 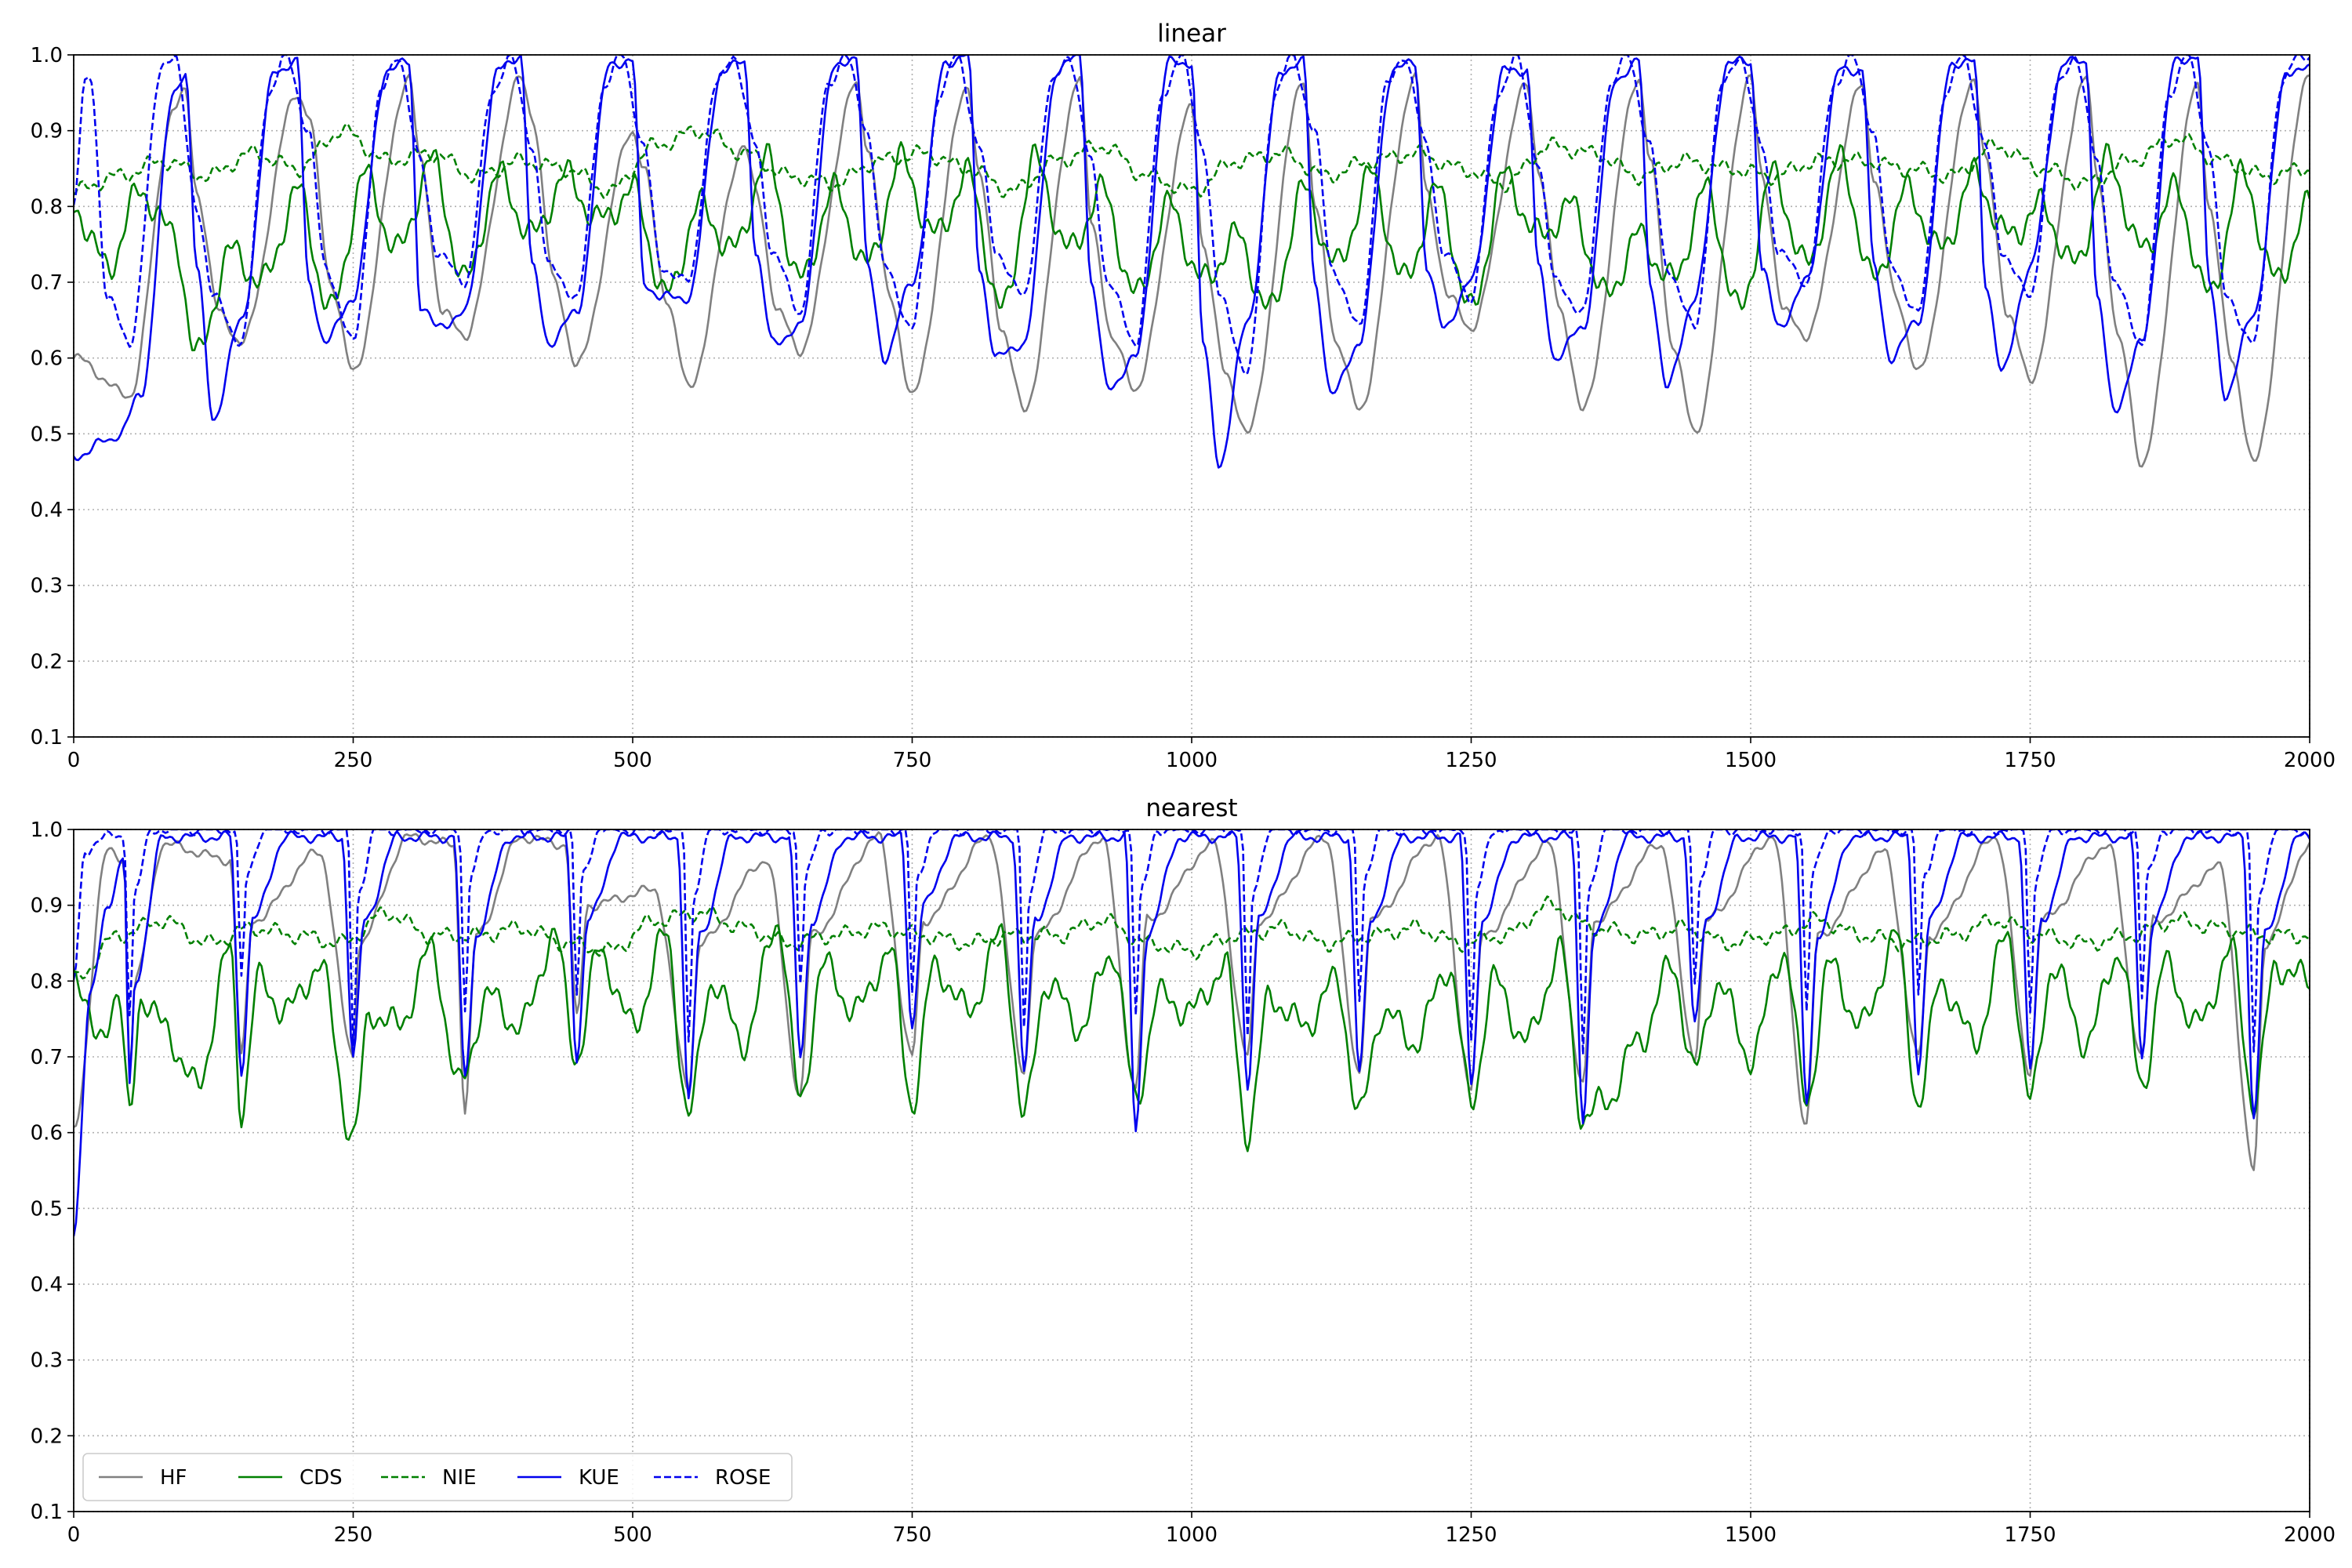 I want to click on legend-label-cds: CDS, so click(x=321, y=1478).